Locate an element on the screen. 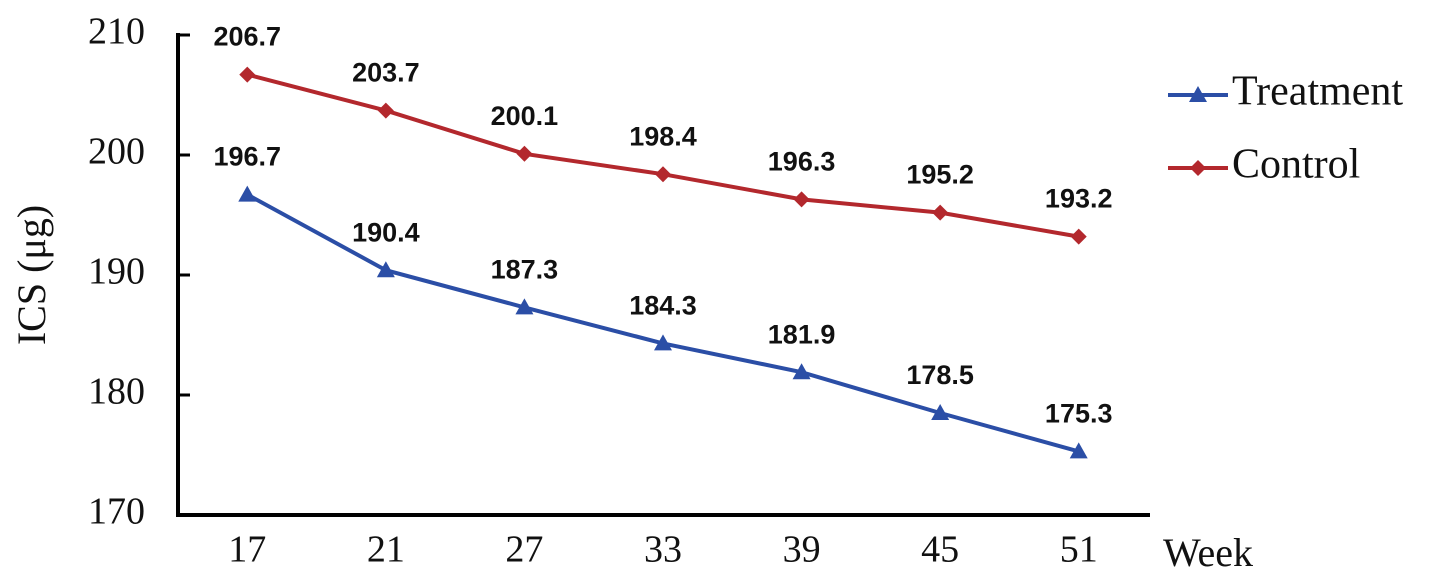 The width and height of the screenshot is (1441, 586). y-tick-label: 190 is located at coordinates (116, 272).